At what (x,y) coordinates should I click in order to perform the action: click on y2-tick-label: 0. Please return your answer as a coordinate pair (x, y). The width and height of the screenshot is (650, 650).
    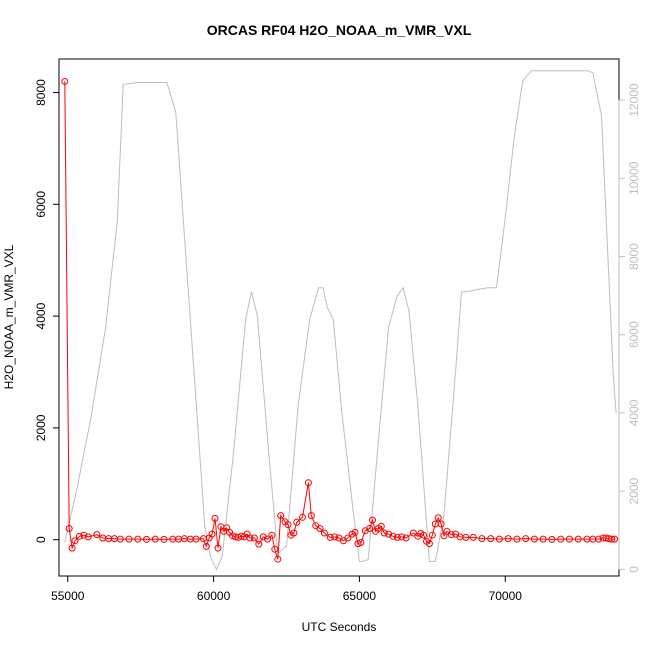
    Looking at the image, I should click on (634, 569).